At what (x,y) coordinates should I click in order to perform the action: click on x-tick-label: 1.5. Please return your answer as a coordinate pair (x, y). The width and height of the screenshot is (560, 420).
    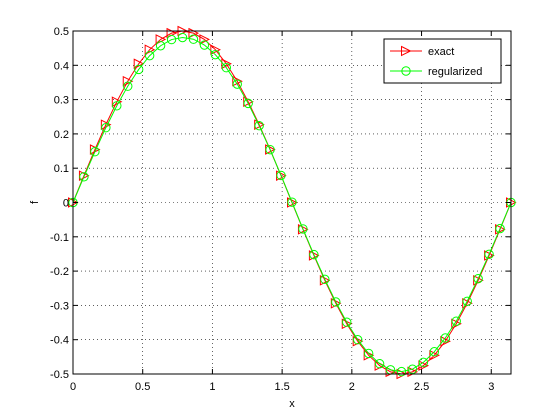
    Looking at the image, I should click on (281, 387).